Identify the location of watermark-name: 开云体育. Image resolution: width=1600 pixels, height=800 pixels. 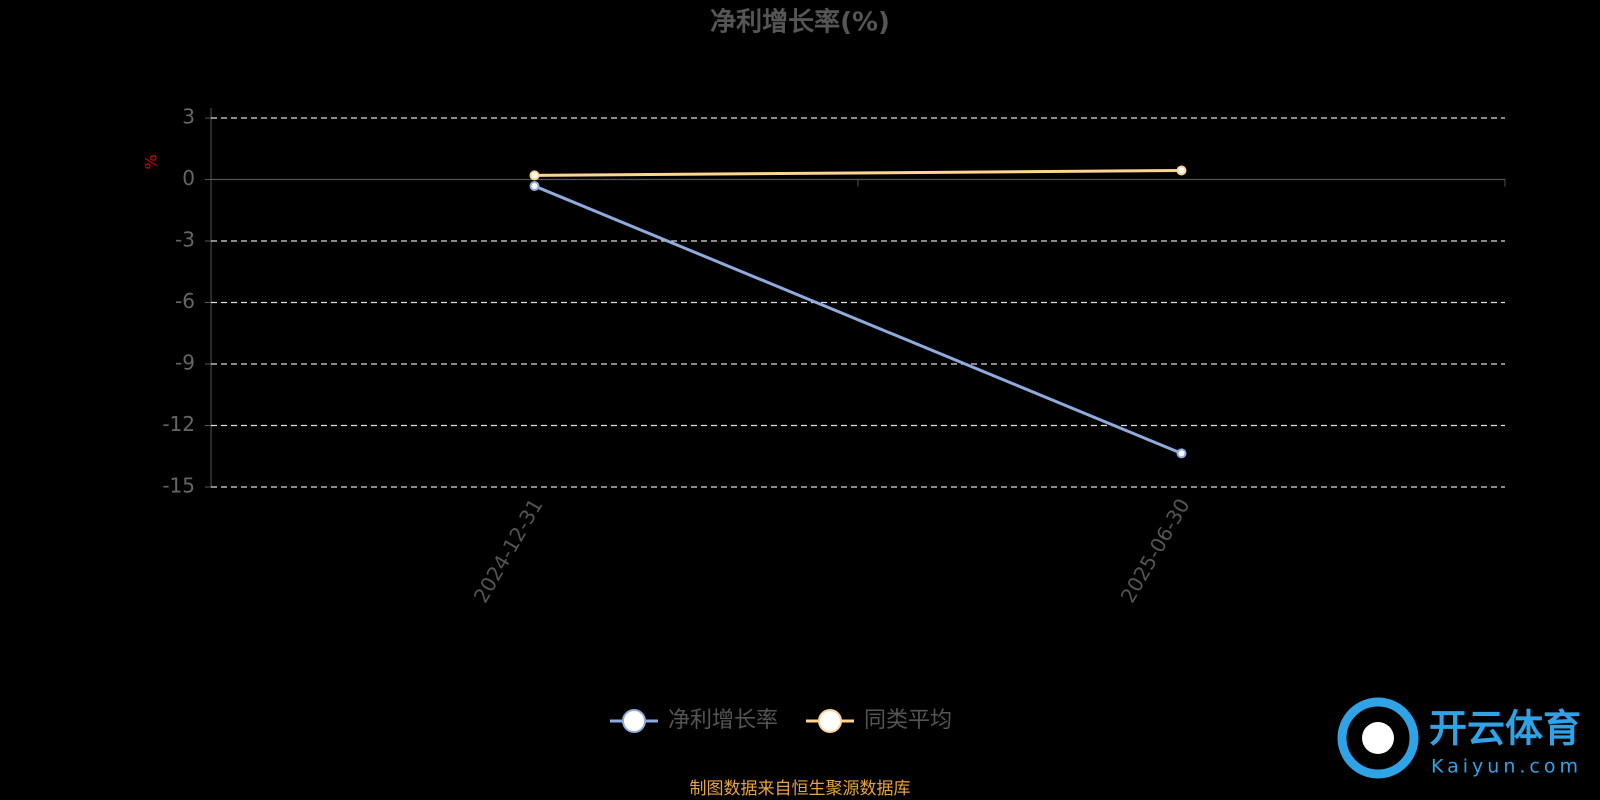
(1505, 729).